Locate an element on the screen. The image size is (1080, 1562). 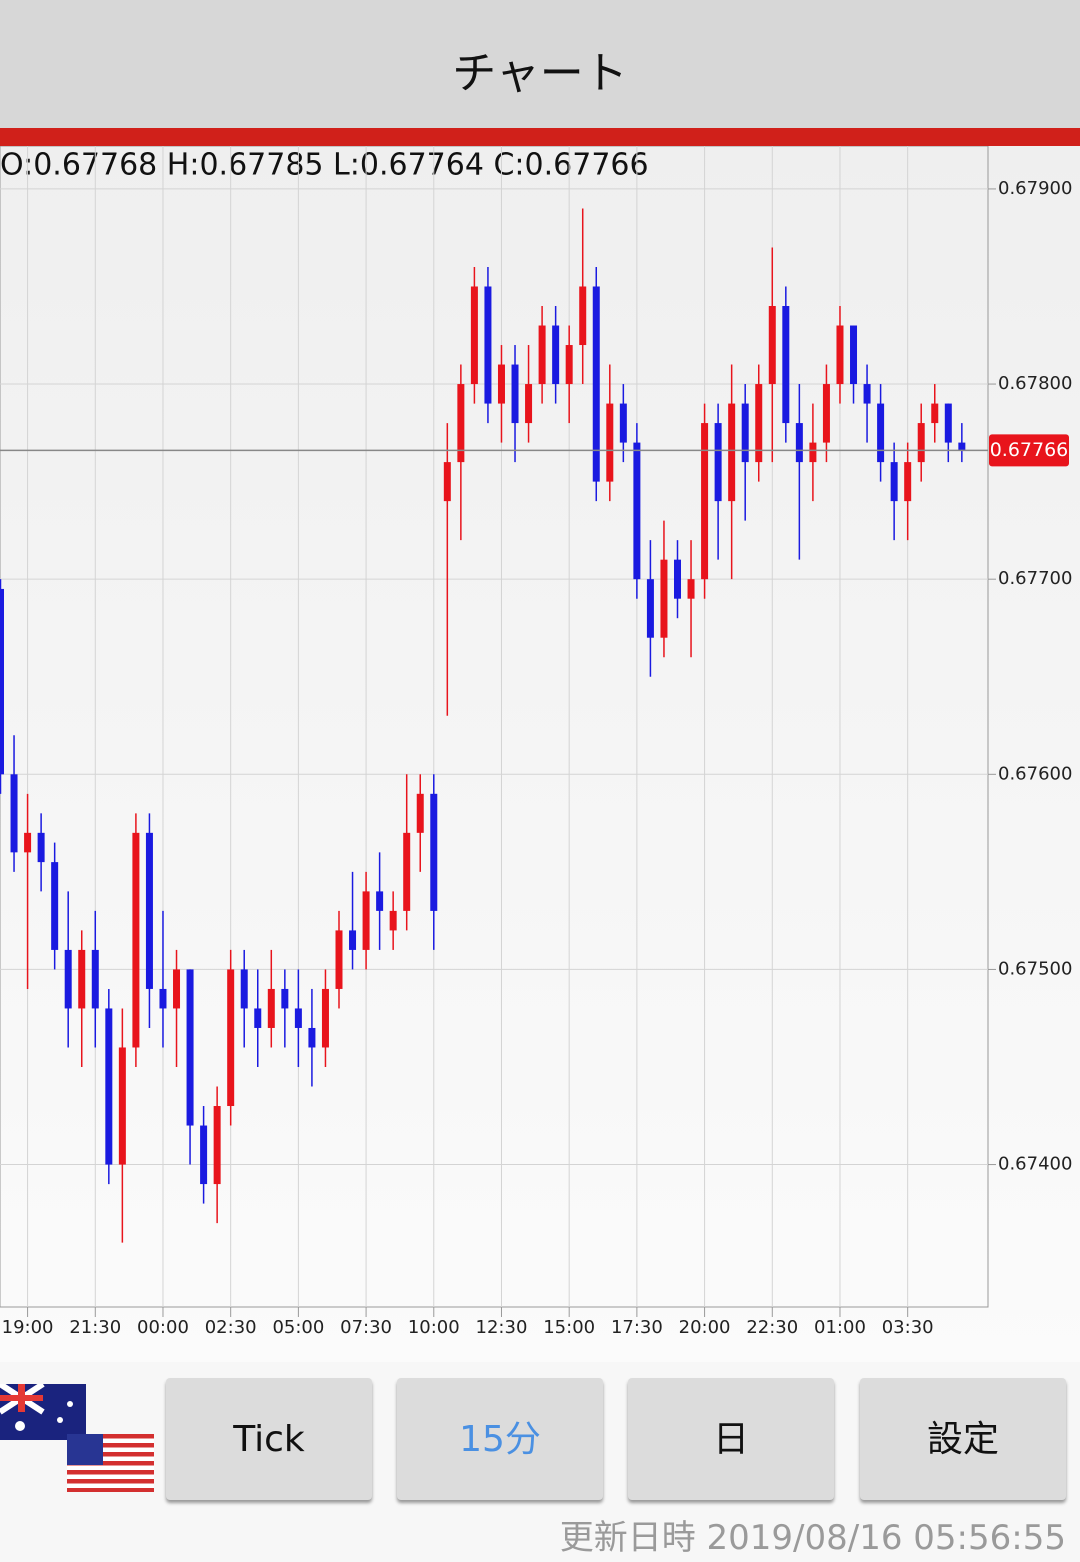
x-tick-label: 22:30 is located at coordinates (772, 1327).